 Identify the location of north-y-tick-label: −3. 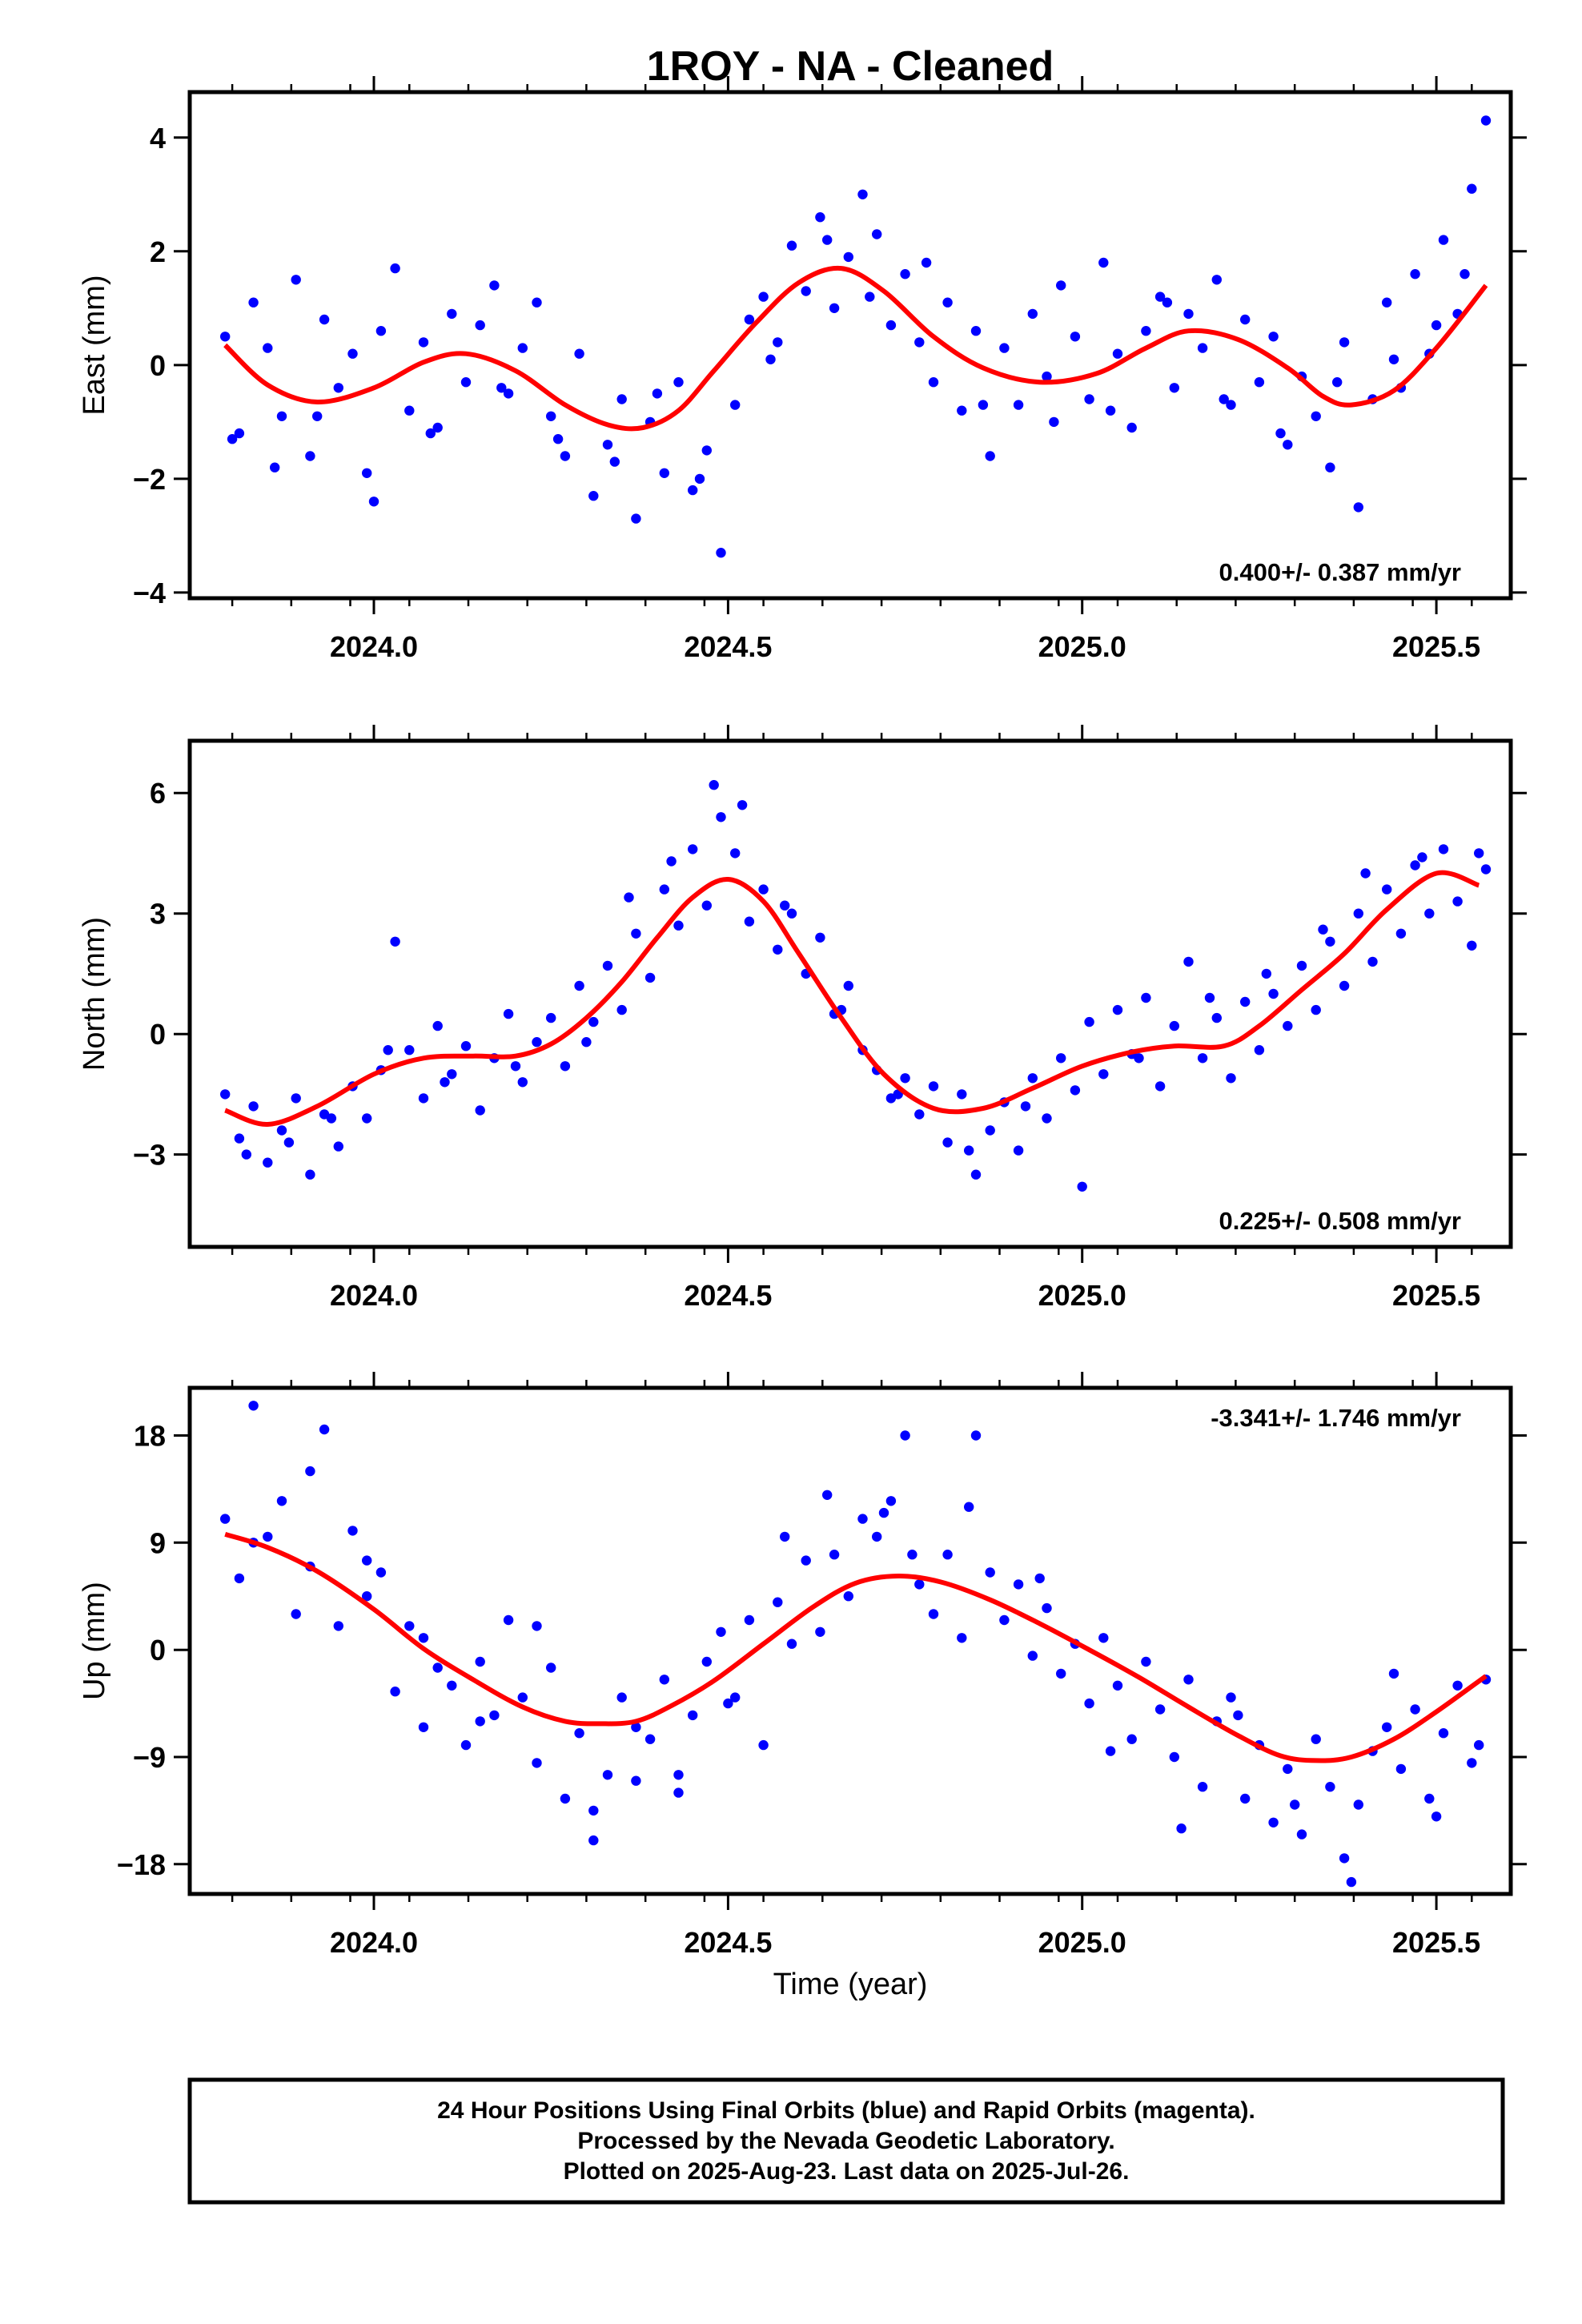
(149, 1155).